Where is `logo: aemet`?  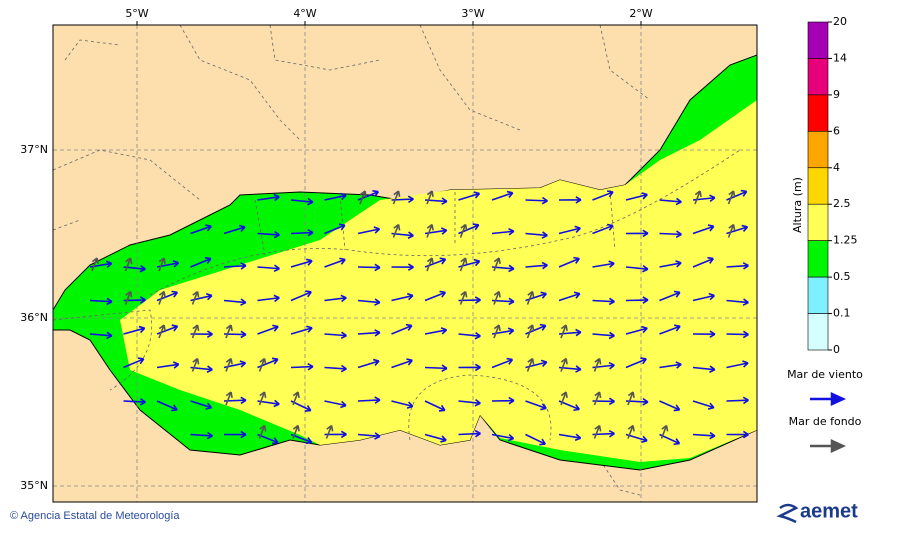 logo: aemet is located at coordinates (829, 511).